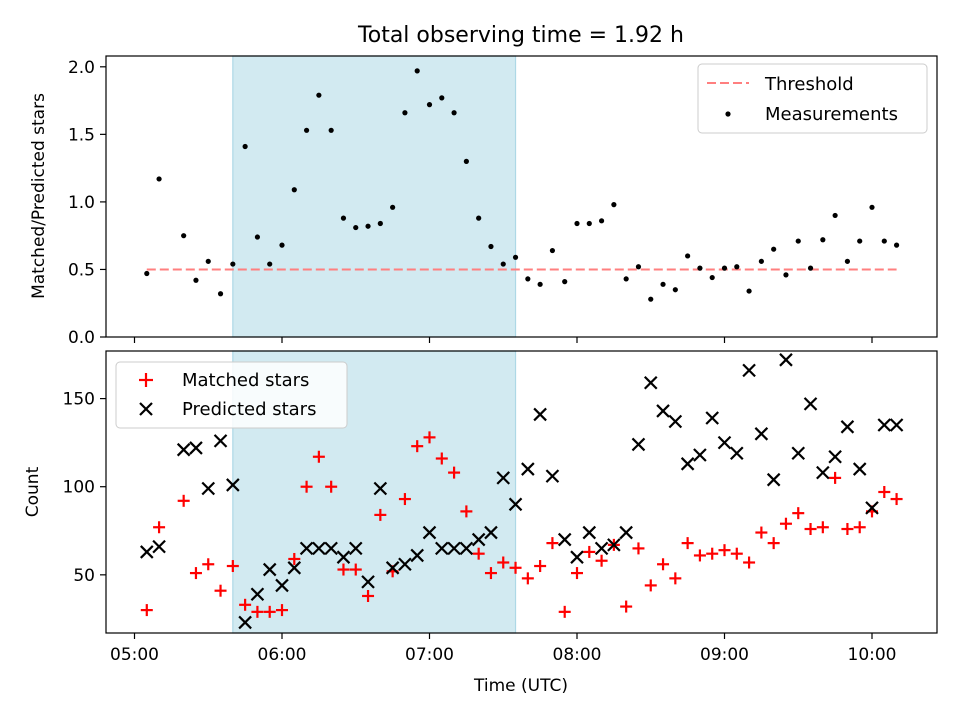 Image resolution: width=960 pixels, height=720 pixels. I want to click on y-tick-label: 0.5, so click(81, 270).